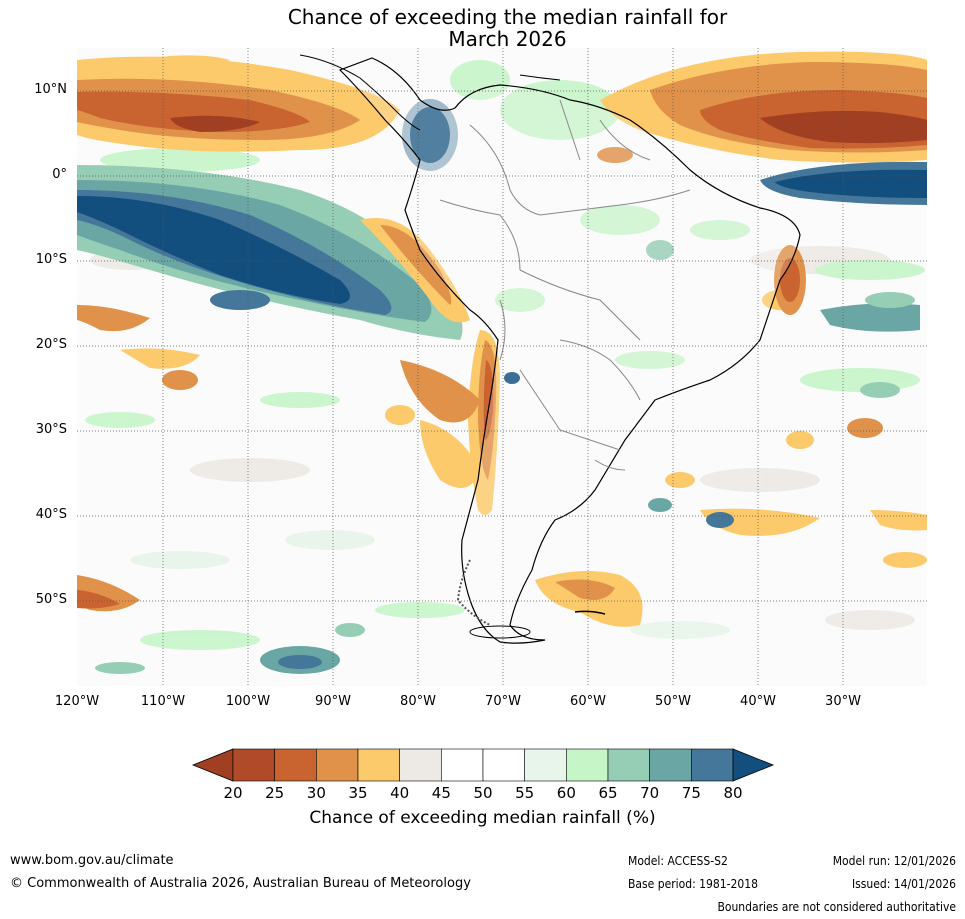  What do you see at coordinates (316, 793) in the screenshot?
I see `colorbar-tick-label: 30` at bounding box center [316, 793].